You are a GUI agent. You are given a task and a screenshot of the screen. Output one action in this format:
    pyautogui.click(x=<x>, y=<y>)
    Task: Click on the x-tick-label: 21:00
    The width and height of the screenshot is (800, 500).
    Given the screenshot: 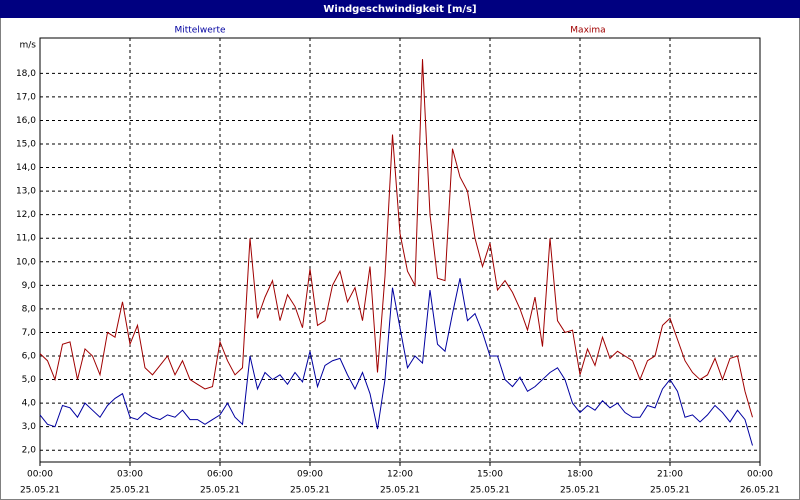 What is the action you would take?
    pyautogui.click(x=670, y=475)
    